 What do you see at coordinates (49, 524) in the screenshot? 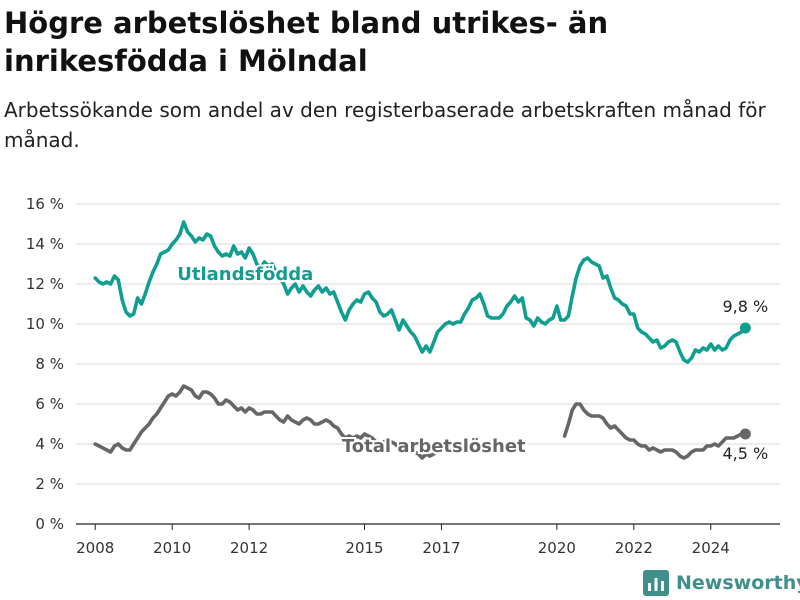
I see `y-tick-label: 0 %` at bounding box center [49, 524].